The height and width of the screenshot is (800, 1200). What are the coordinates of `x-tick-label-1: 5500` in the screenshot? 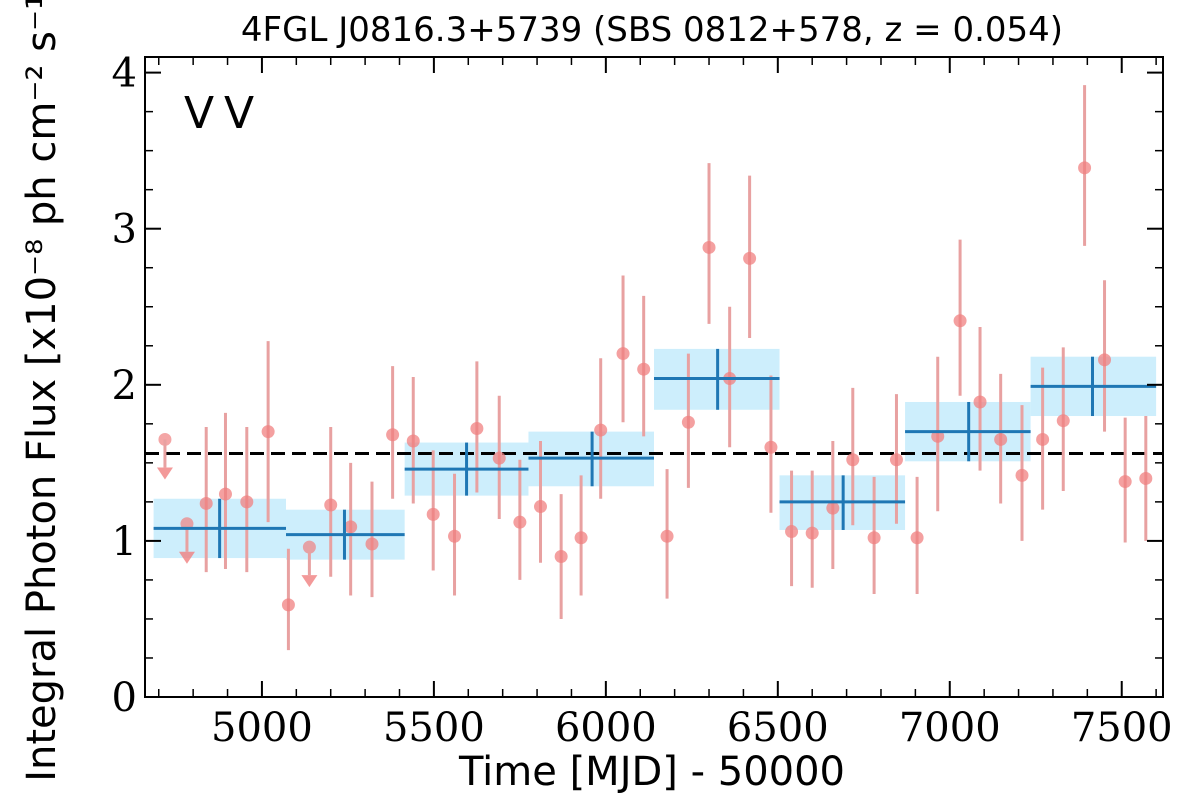 It's located at (434, 728).